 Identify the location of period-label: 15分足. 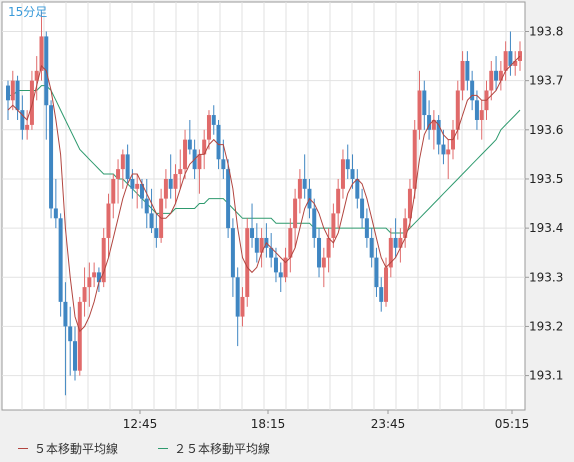
(27, 12).